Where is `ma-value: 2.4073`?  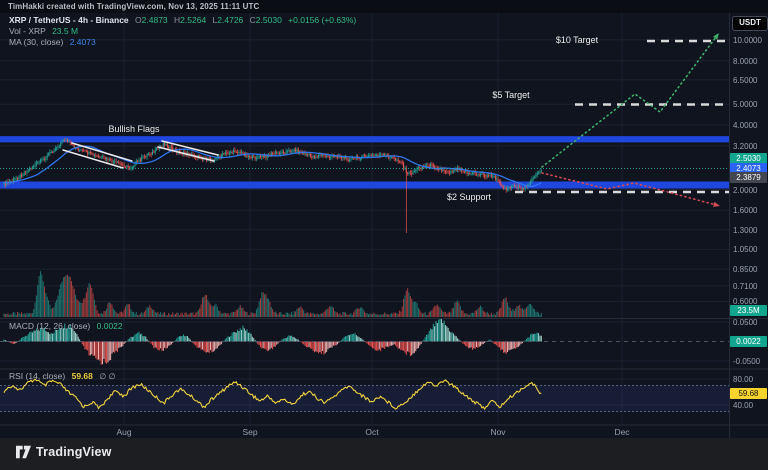
ma-value: 2.4073 is located at coordinates (82, 42).